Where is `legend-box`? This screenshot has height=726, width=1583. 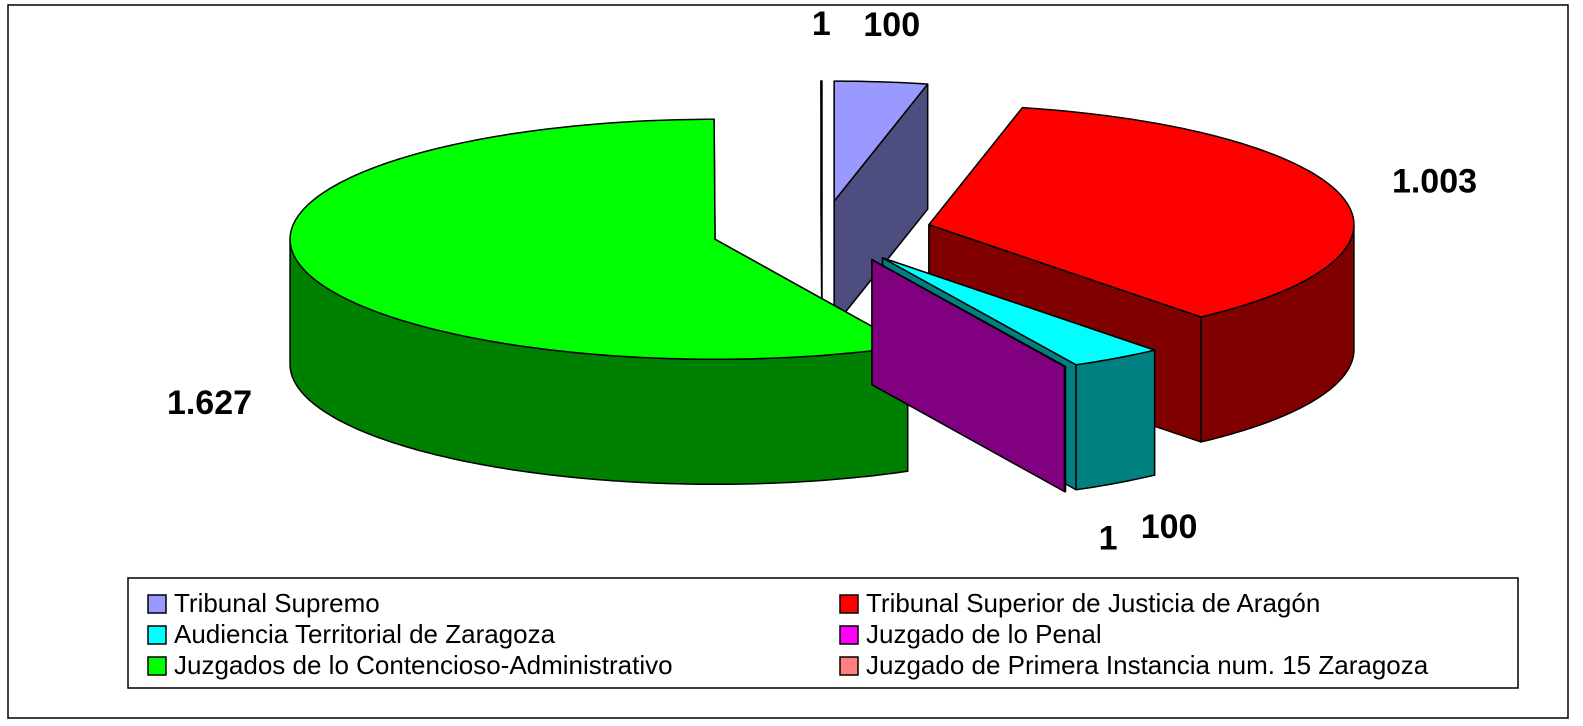 legend-box is located at coordinates (823, 633).